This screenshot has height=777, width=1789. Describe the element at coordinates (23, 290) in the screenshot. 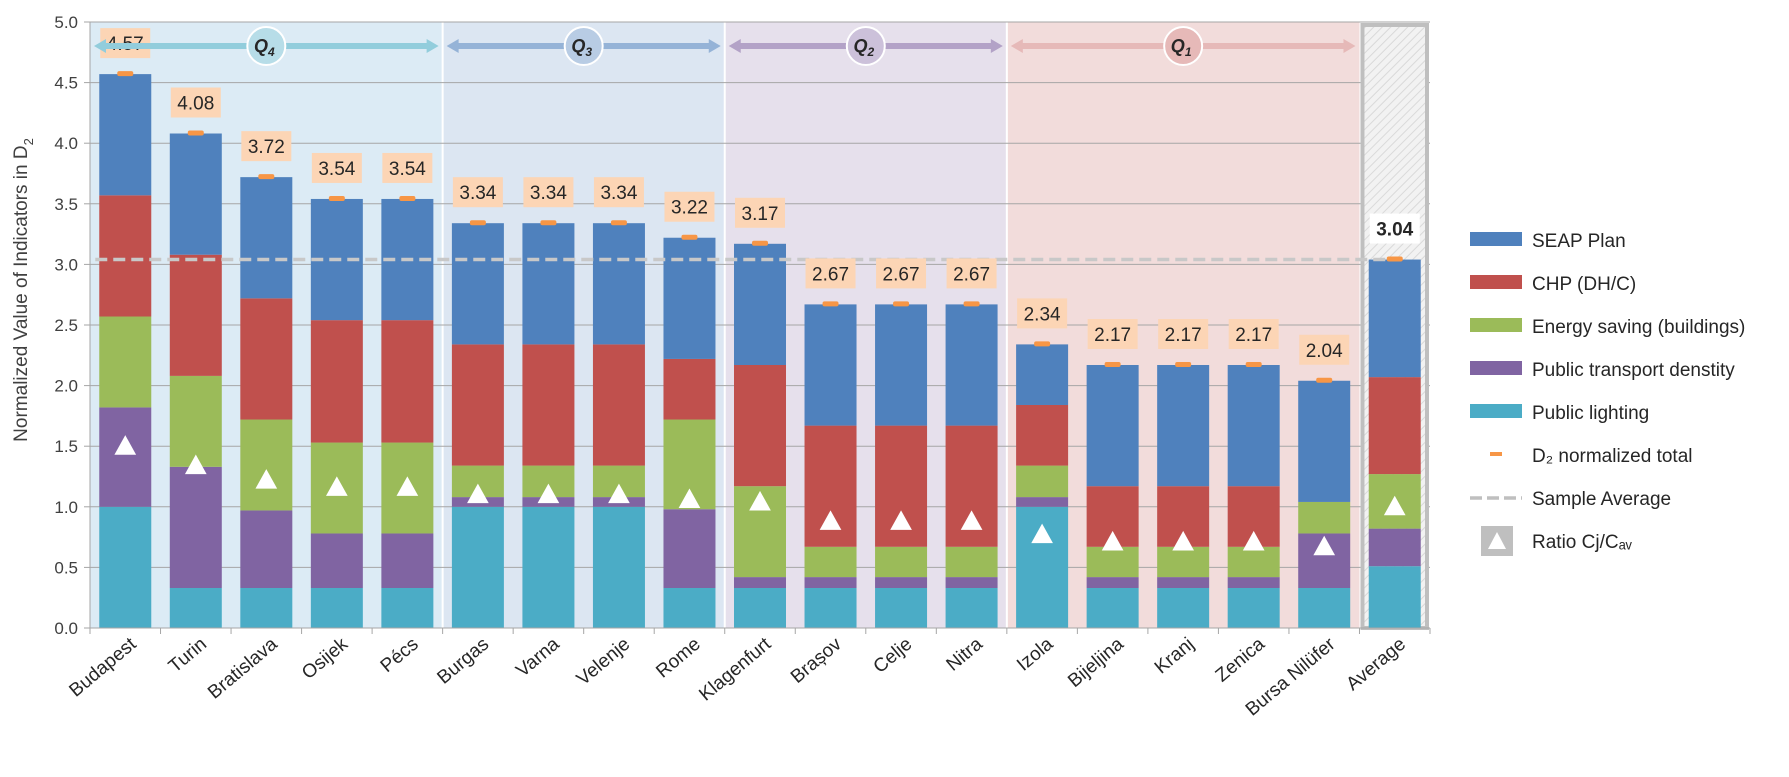

I see `y-axis-title: Normalized Value of Indicators in D2` at that location.